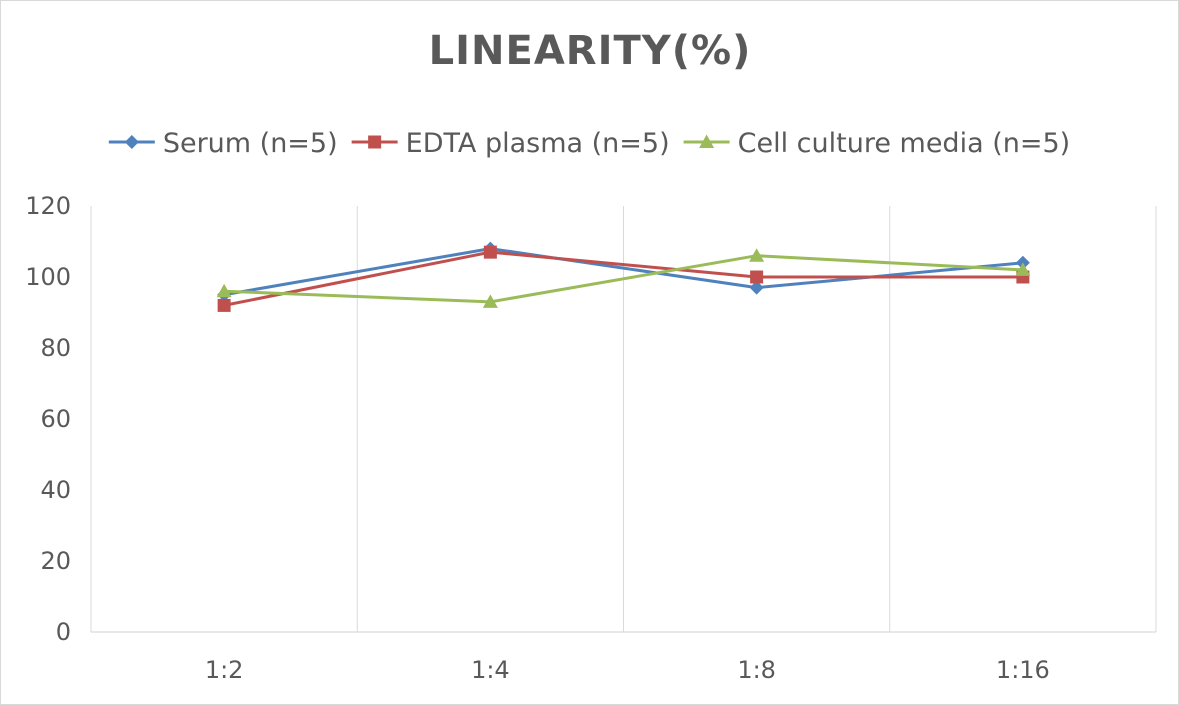 The width and height of the screenshot is (1179, 705). Describe the element at coordinates (623, 657) in the screenshot. I see `x-axis: 1:2 1:4 1:8 1:16` at that location.